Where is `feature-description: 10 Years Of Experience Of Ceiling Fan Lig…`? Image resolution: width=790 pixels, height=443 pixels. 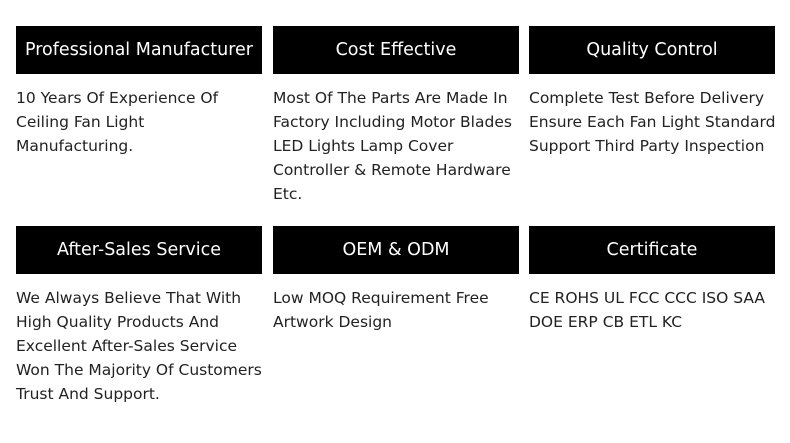
feature-description: 10 Years Of Experience Of Ceiling Fan Lig… is located at coordinates (139, 122).